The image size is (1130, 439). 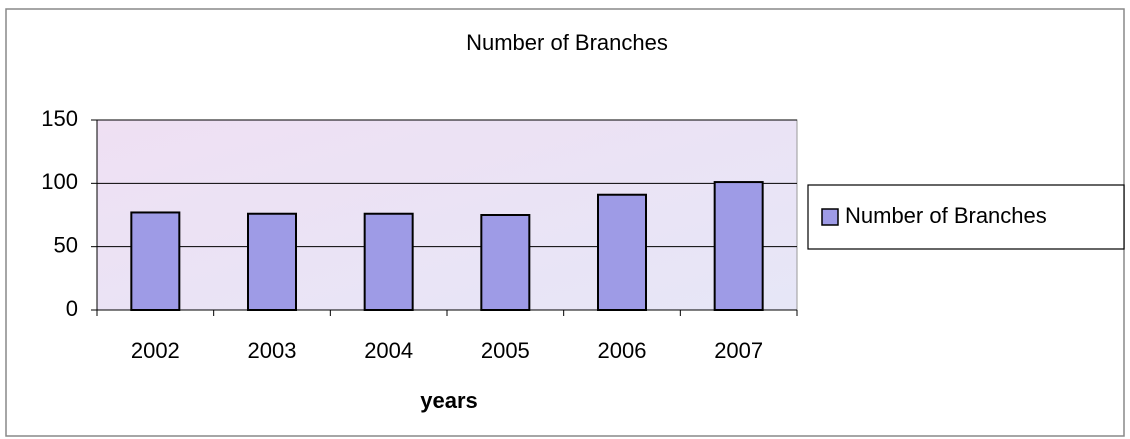 I want to click on x-axis-label: years, so click(x=449, y=400).